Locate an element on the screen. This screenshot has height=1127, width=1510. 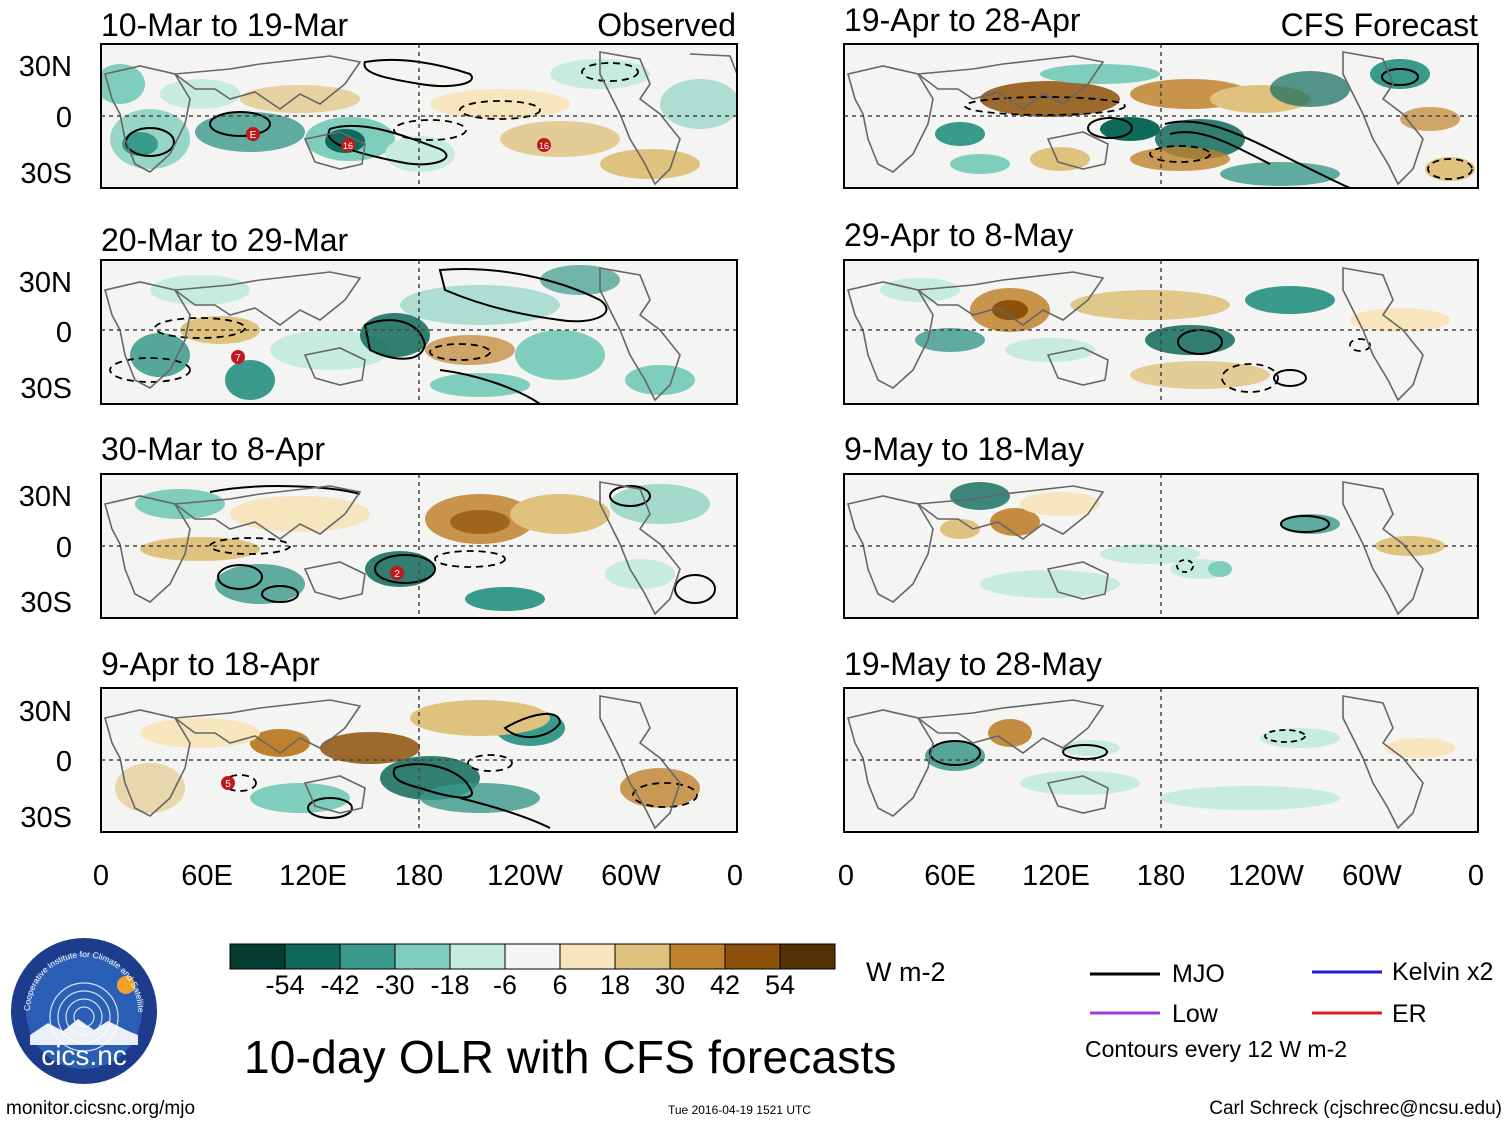
colorbar-label: -6 is located at coordinates (505, 985).